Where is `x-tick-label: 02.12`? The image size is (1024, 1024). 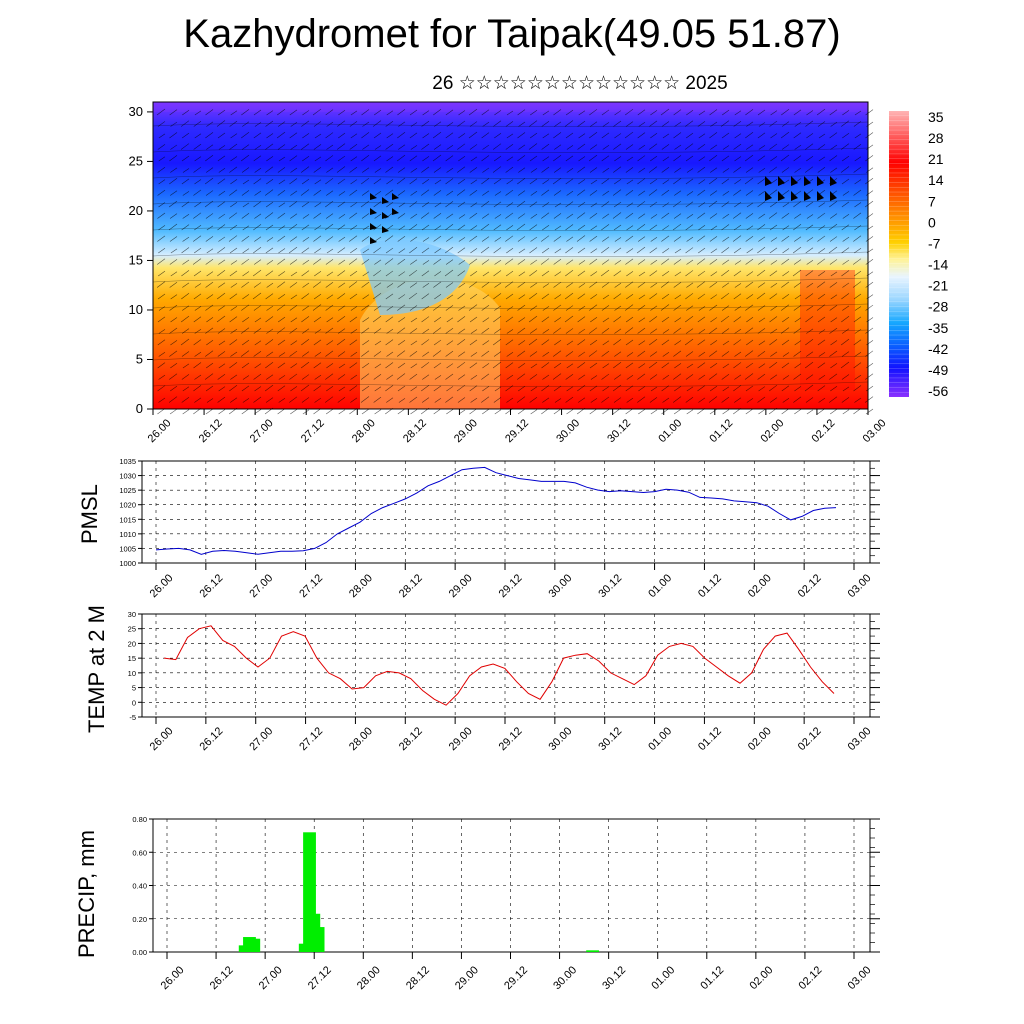
x-tick-label: 02.12 is located at coordinates (810, 739).